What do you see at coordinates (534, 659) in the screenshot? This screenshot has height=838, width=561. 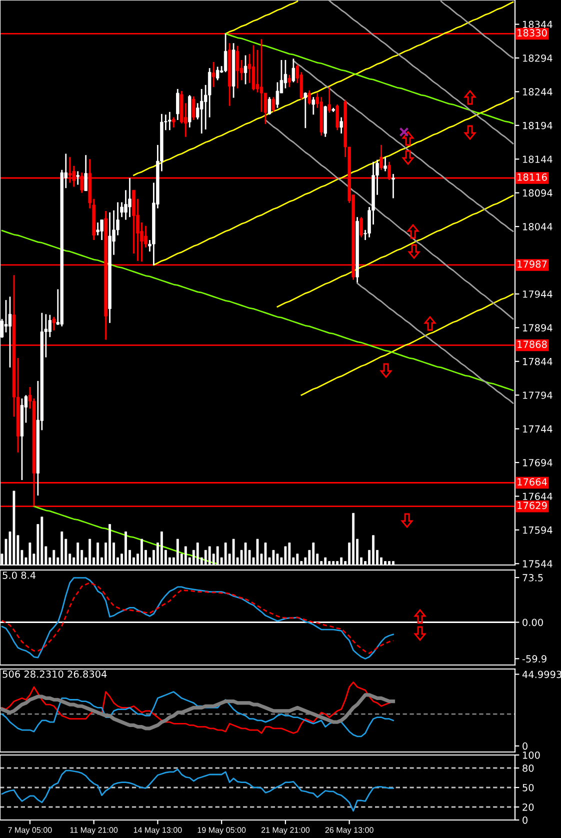 I see `y-tick-label: -59.9` at bounding box center [534, 659].